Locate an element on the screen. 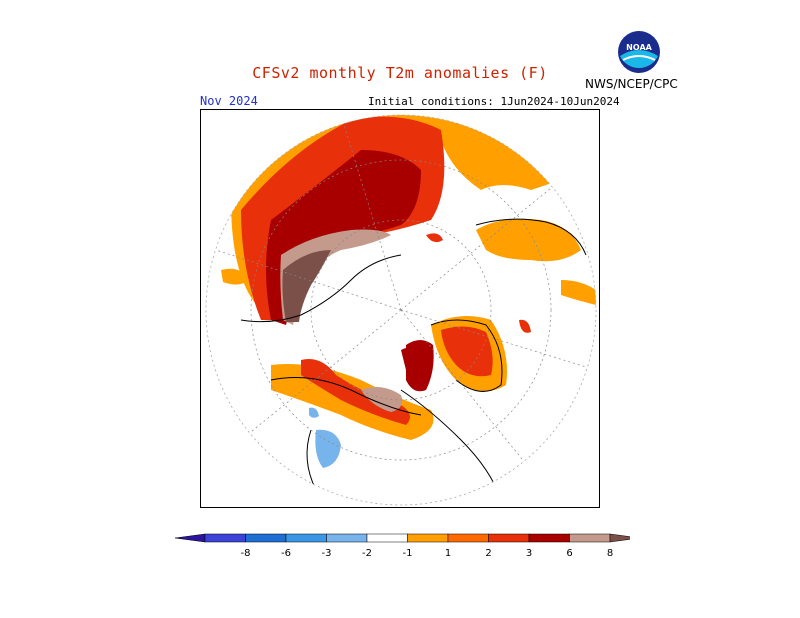  colorbar-tick-label: 8 is located at coordinates (610, 553).